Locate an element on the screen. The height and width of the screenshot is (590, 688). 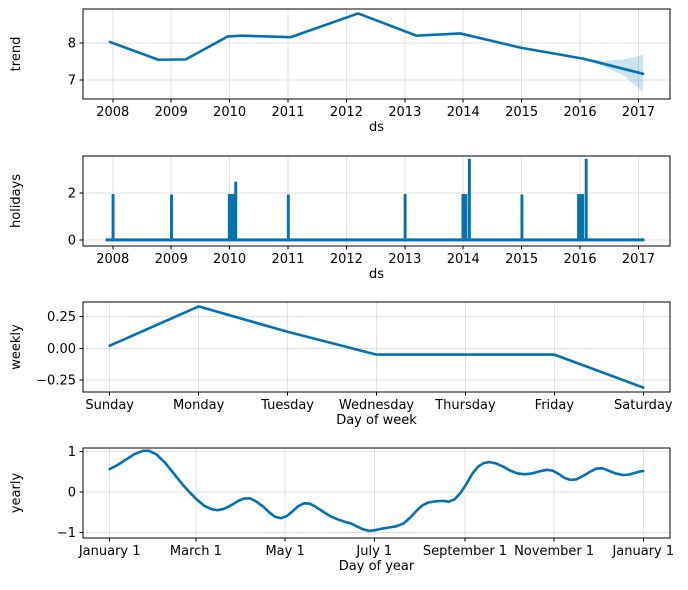
y-tick-label: 0.00 is located at coordinates (61, 349).